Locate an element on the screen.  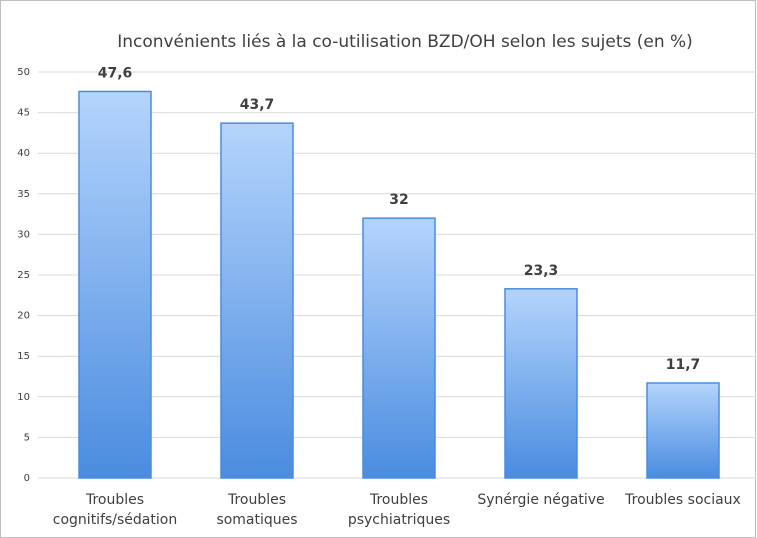
x-tick-label: Troubles sociaux is located at coordinates (683, 500).